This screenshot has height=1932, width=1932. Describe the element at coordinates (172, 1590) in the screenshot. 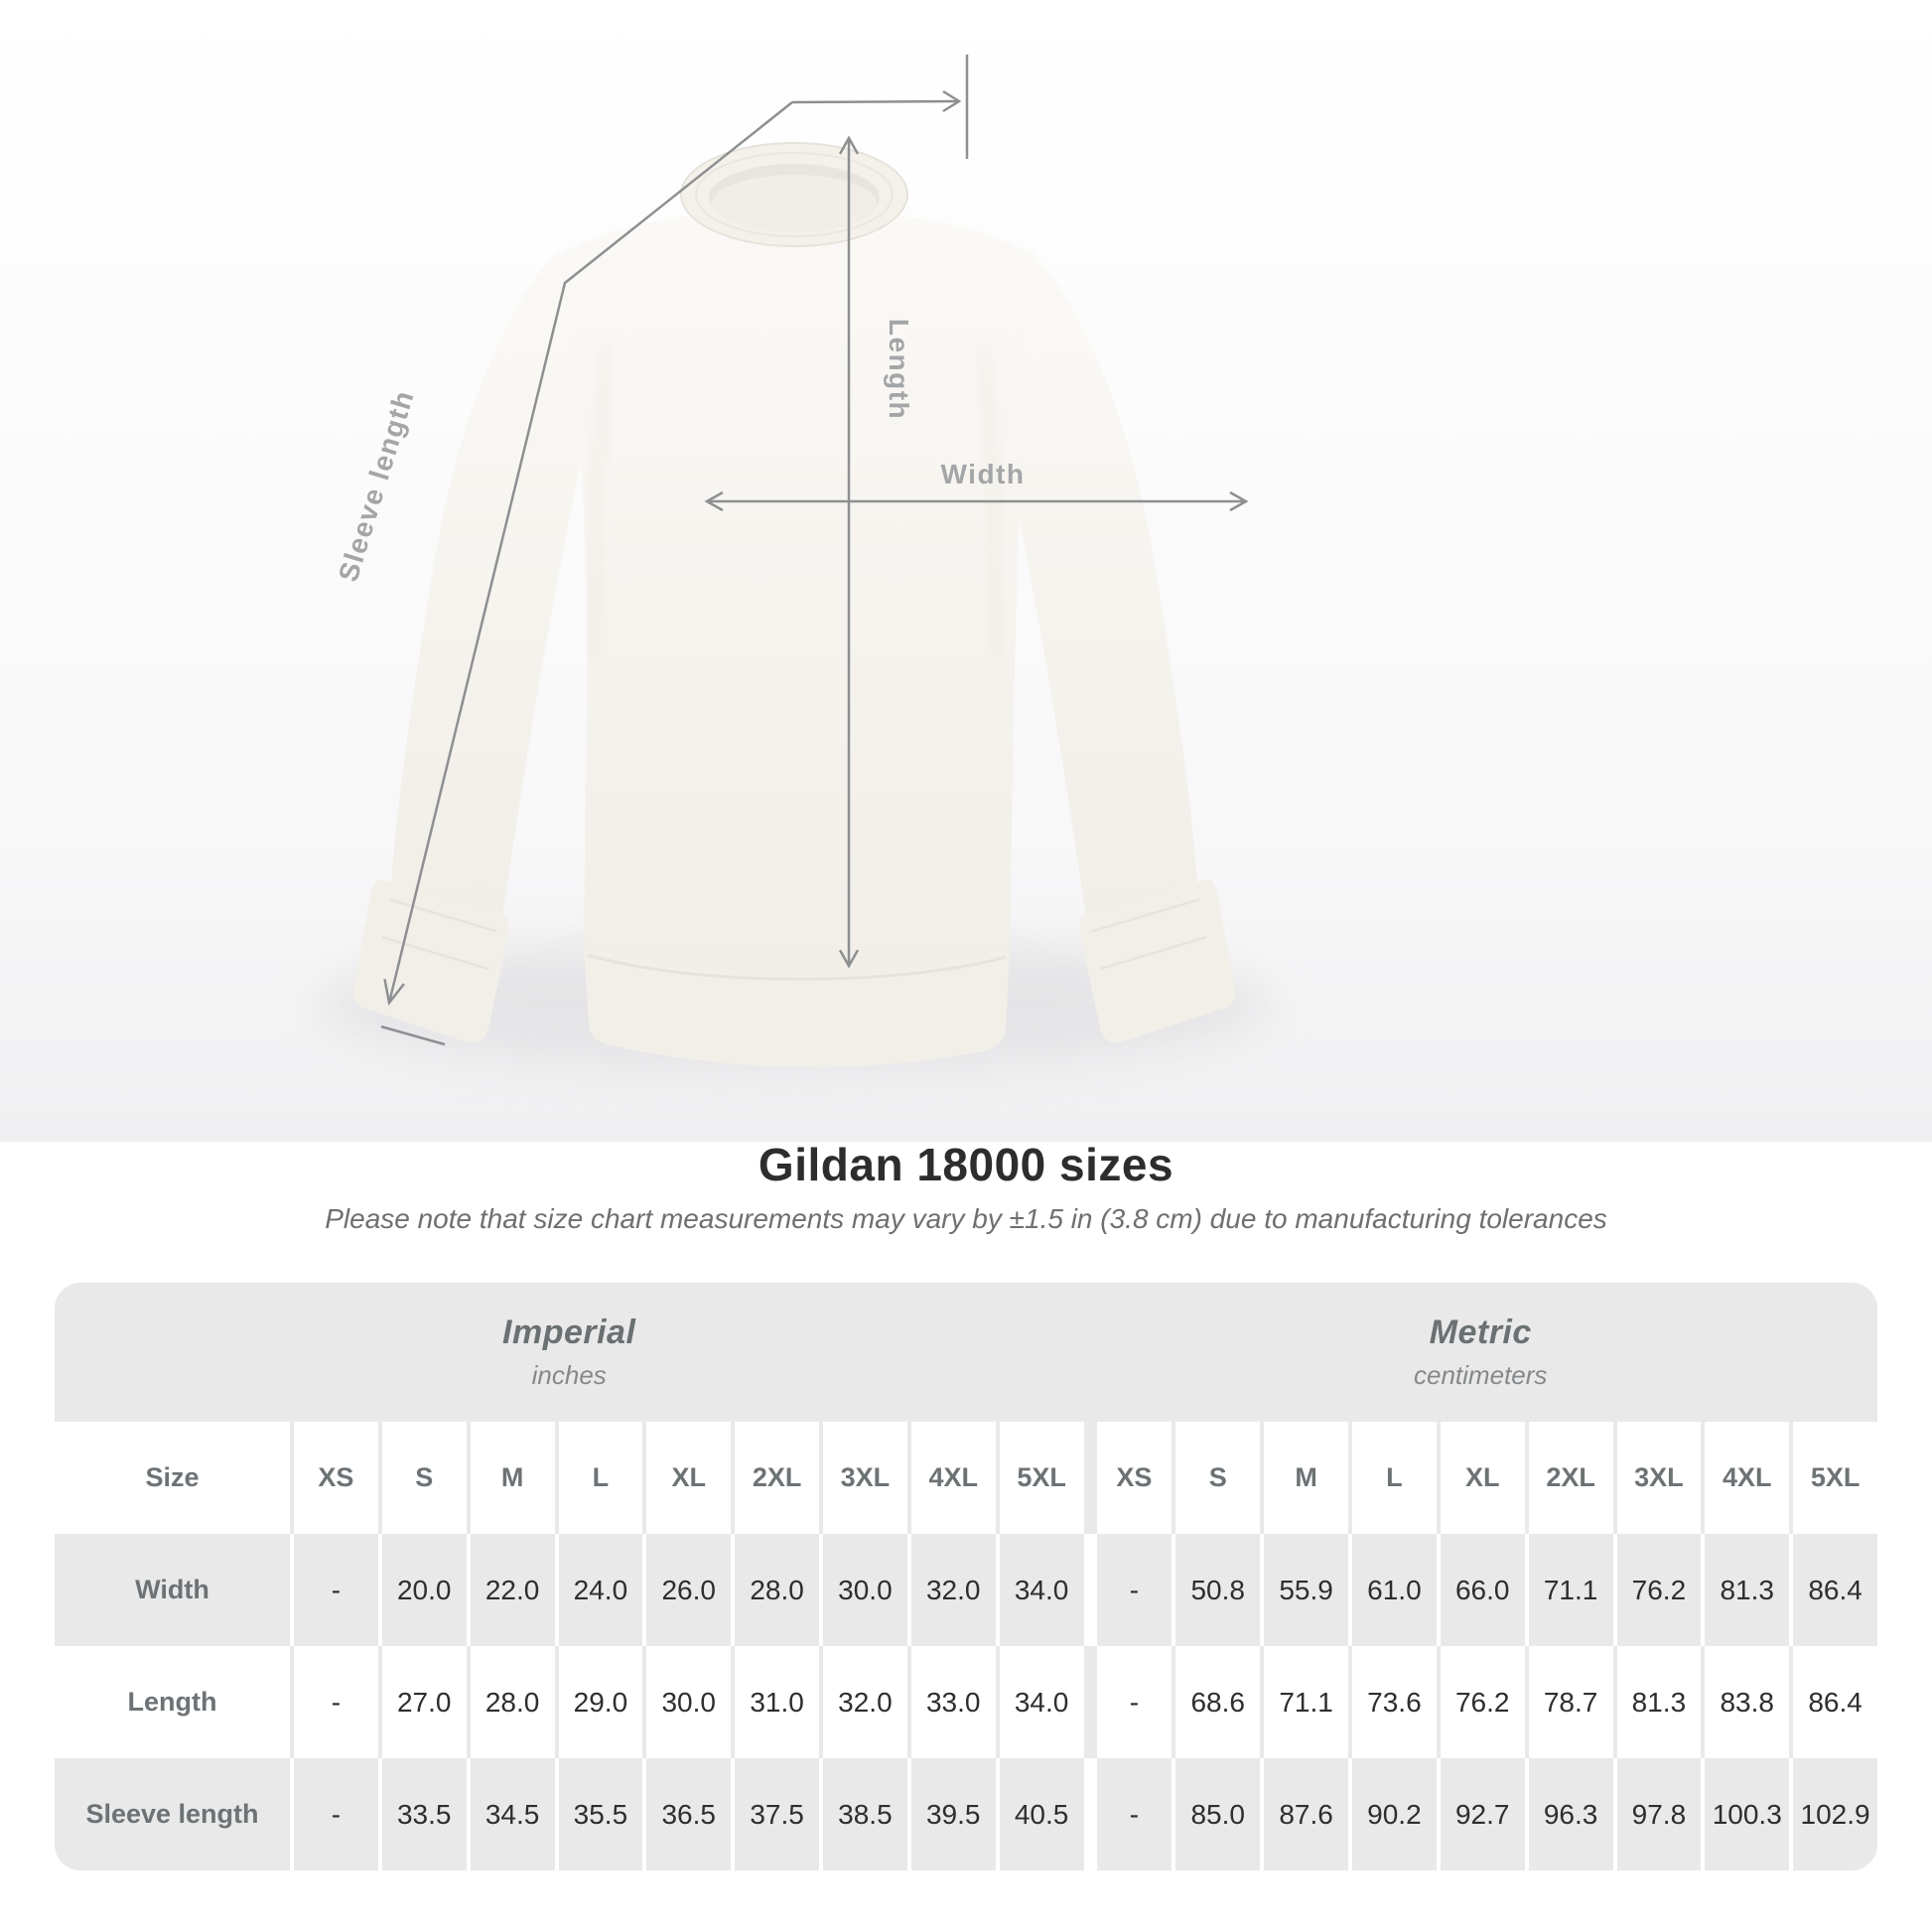

I see `row-label: Width` at that location.